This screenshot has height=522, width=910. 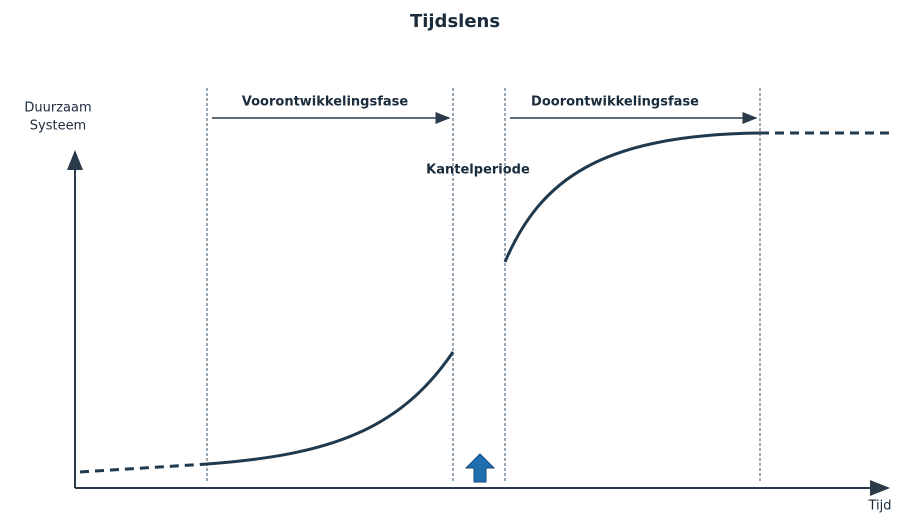 I want to click on y-axis-label: Duurzaam, so click(x=57, y=108).